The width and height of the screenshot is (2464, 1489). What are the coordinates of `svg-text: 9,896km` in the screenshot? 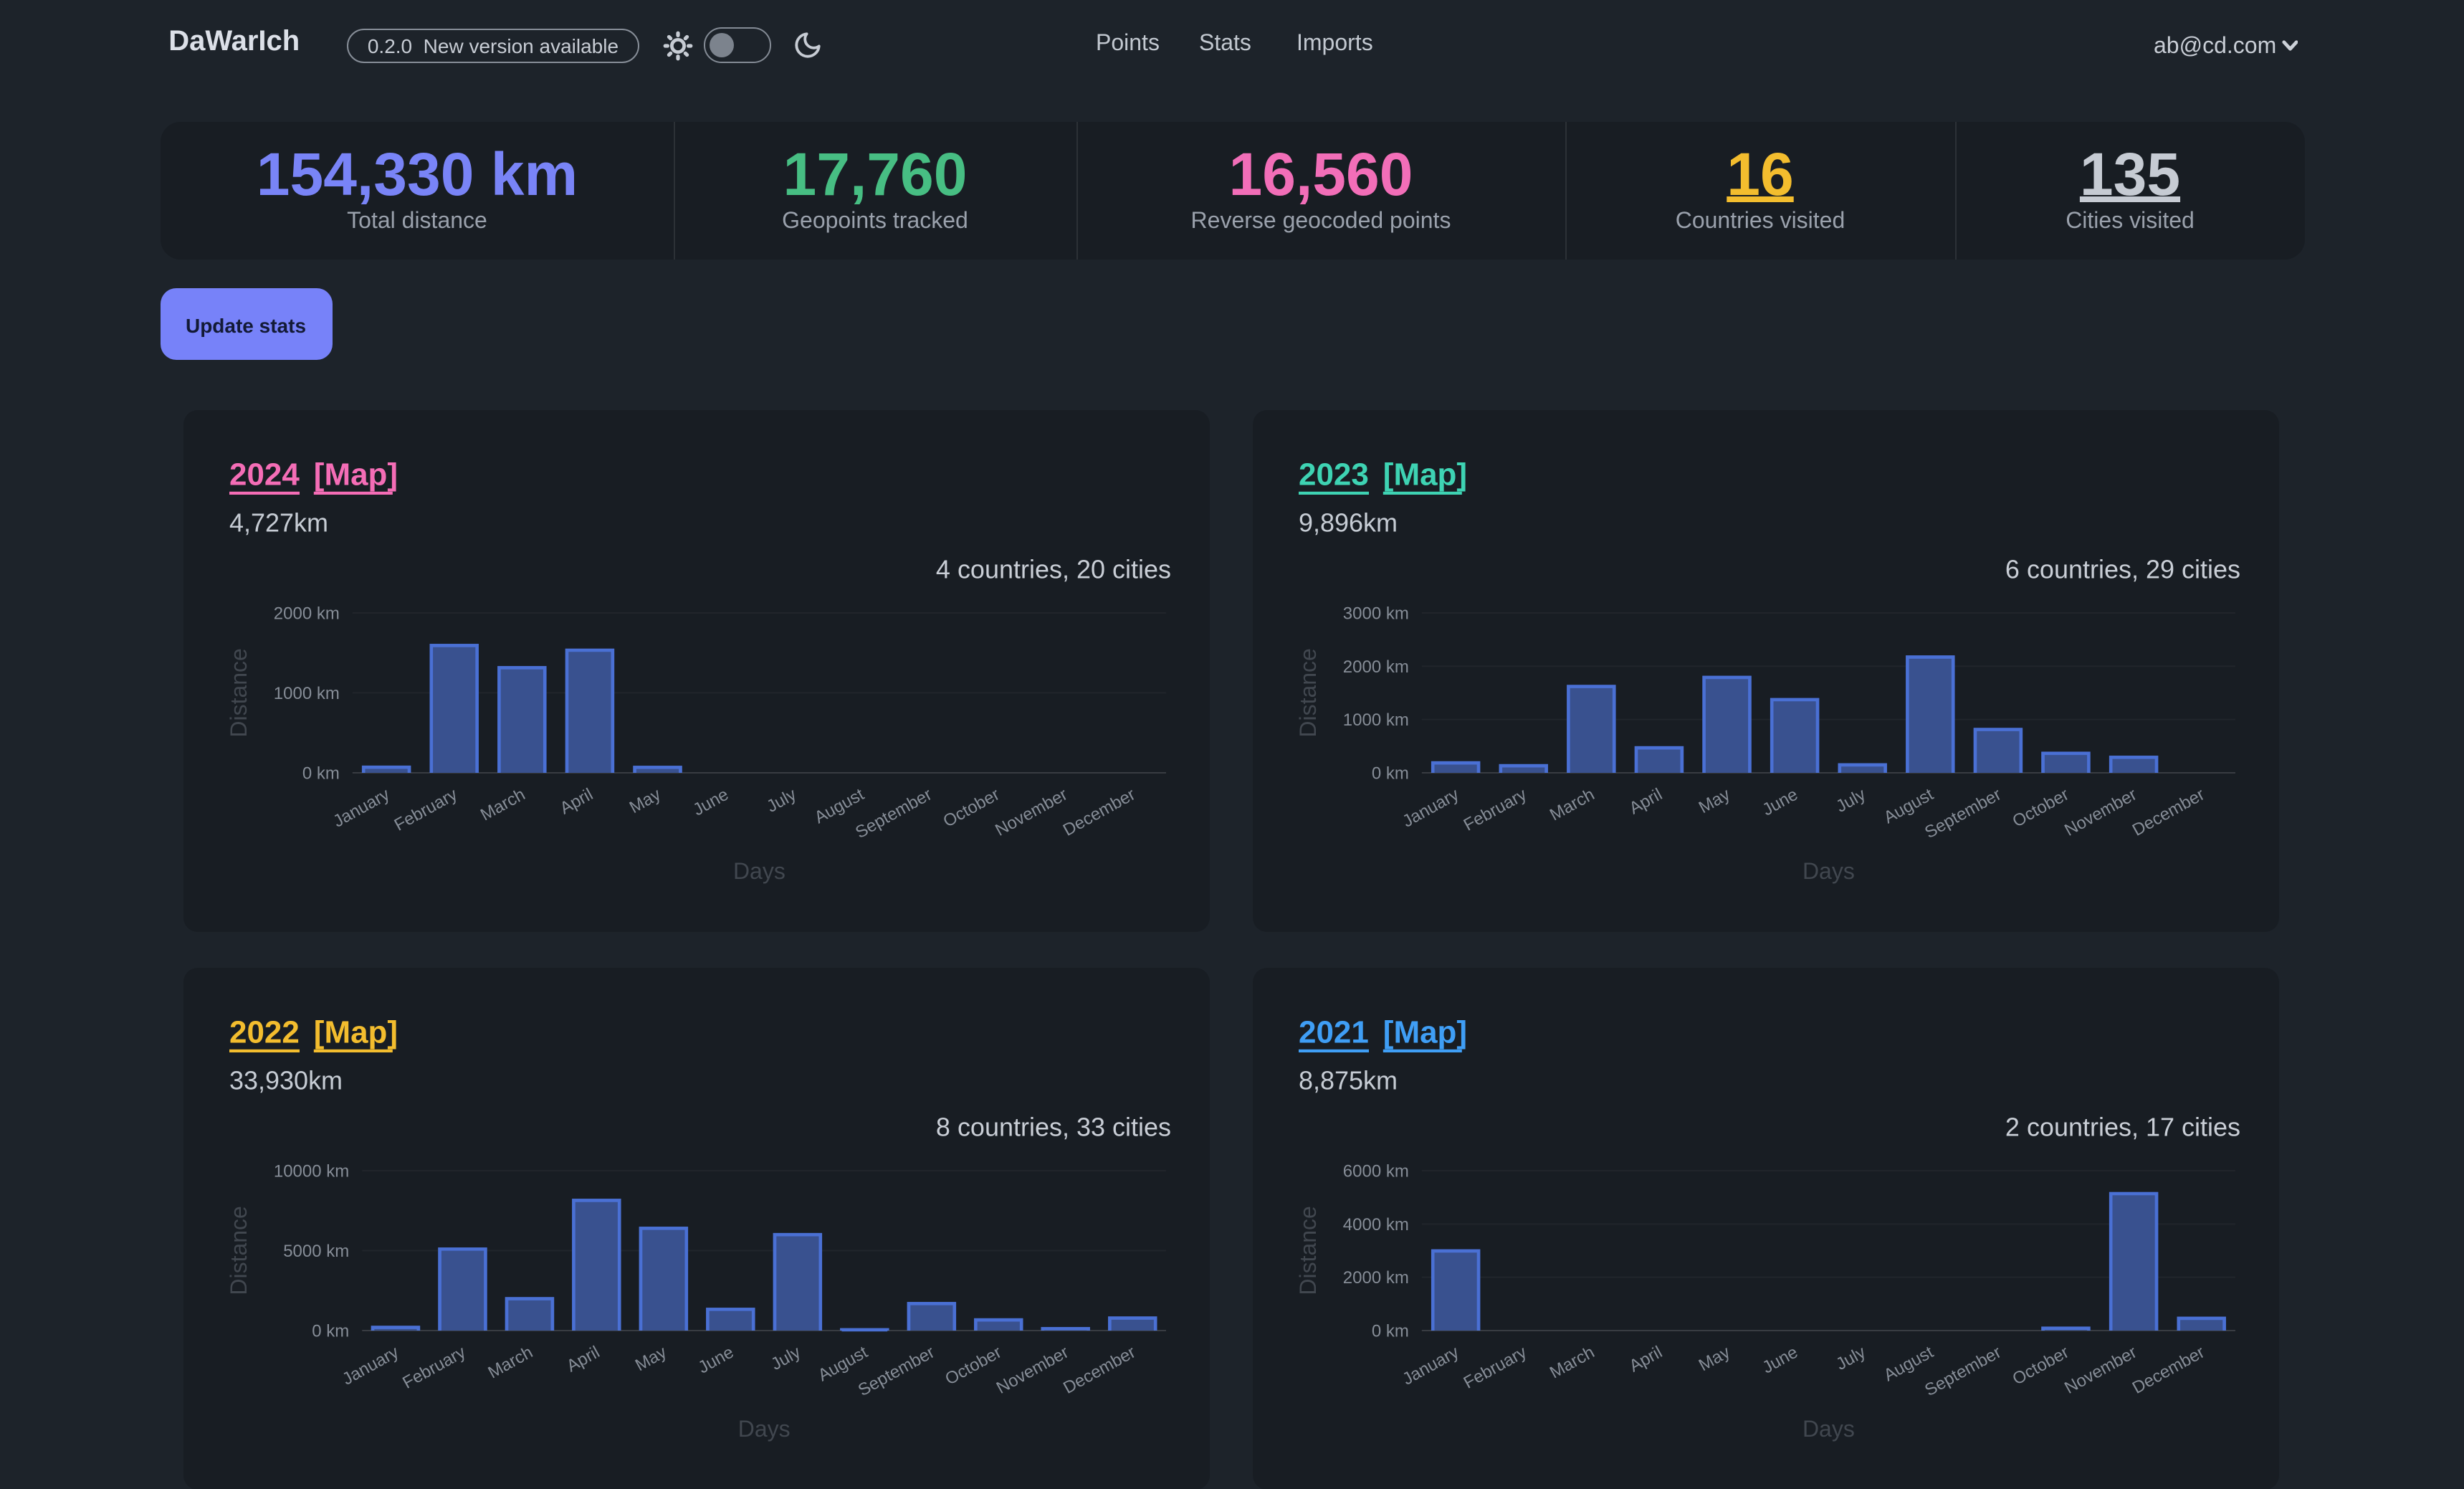 It's located at (1349, 523).